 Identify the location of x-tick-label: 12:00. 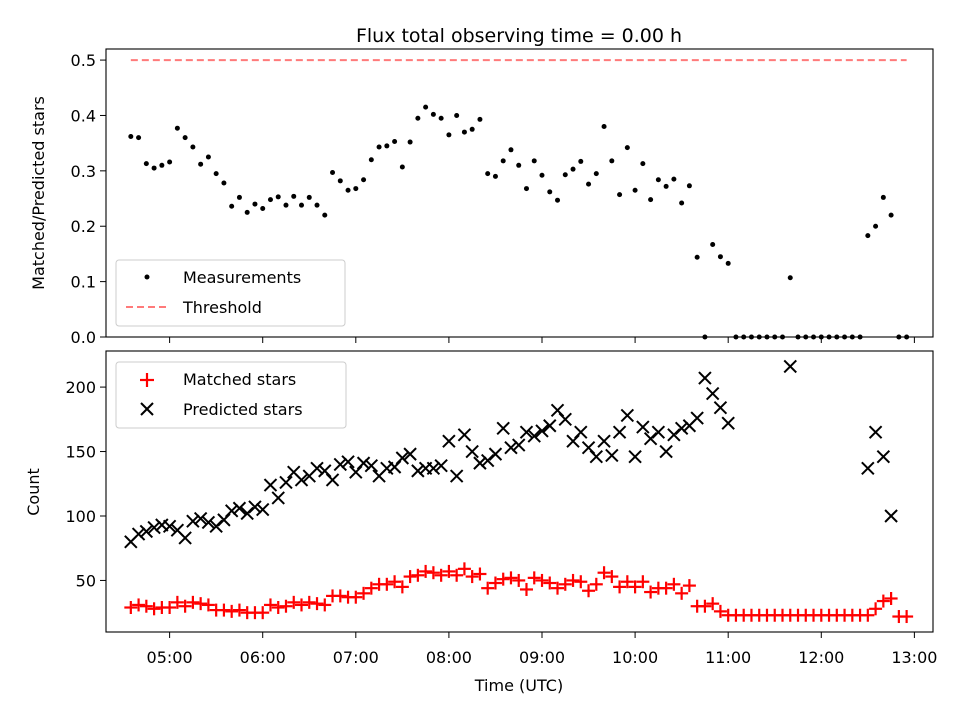
(821, 657).